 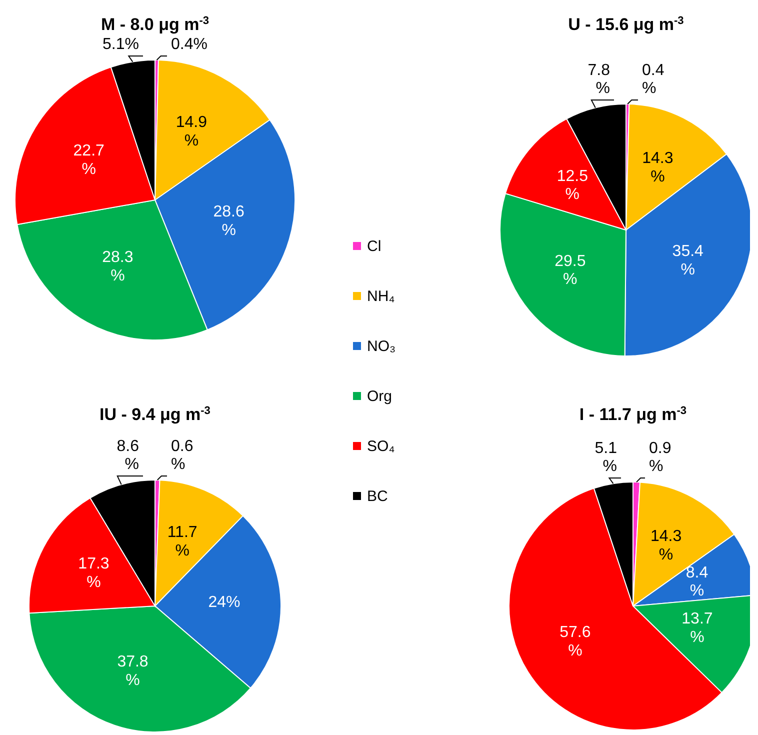 I want to click on chart-title: M - 8.0 μg m$^{-3}$, so click(x=155, y=24).